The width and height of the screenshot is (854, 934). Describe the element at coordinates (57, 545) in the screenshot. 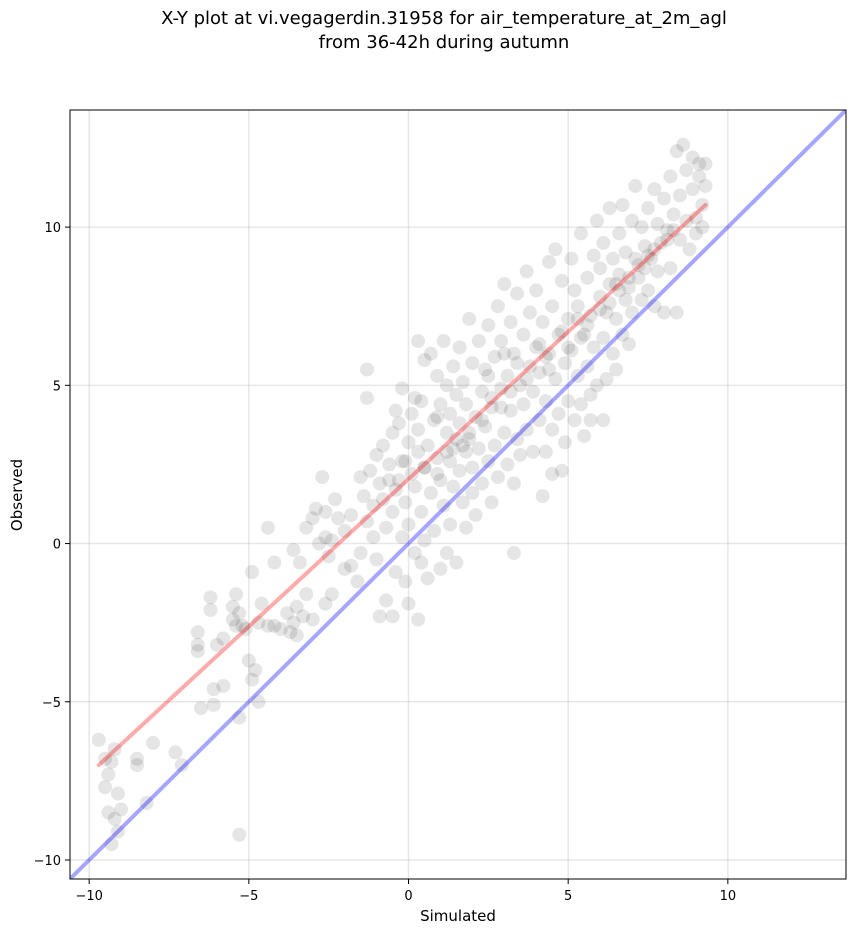

I see `y-tick-label: 0` at that location.